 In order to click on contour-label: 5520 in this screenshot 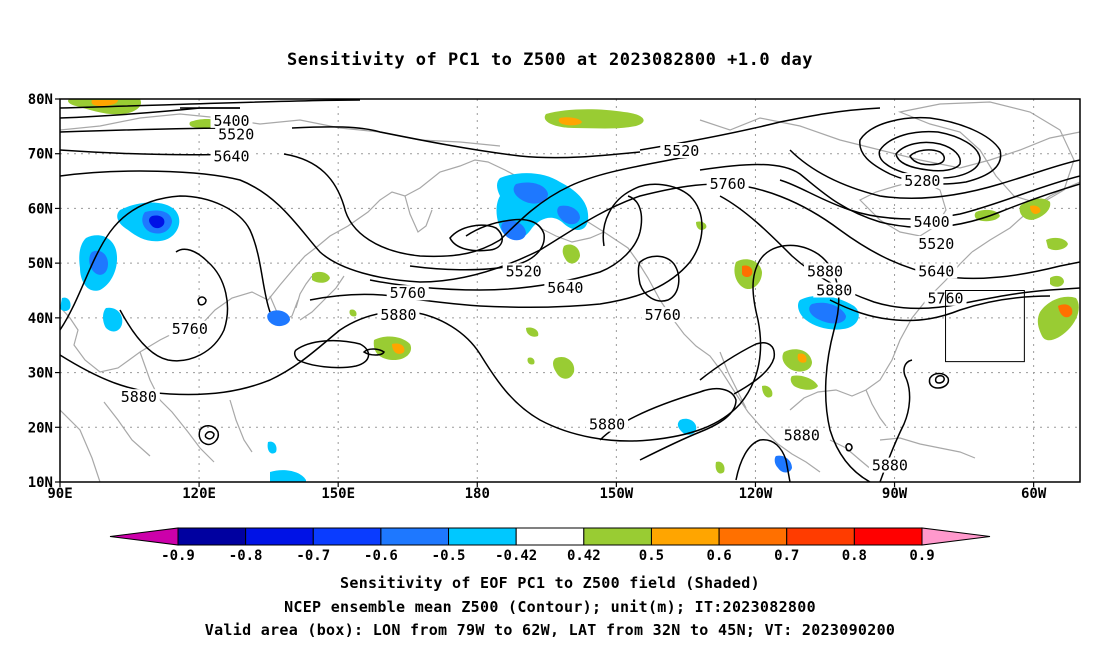, I will do `click(936, 244)`.